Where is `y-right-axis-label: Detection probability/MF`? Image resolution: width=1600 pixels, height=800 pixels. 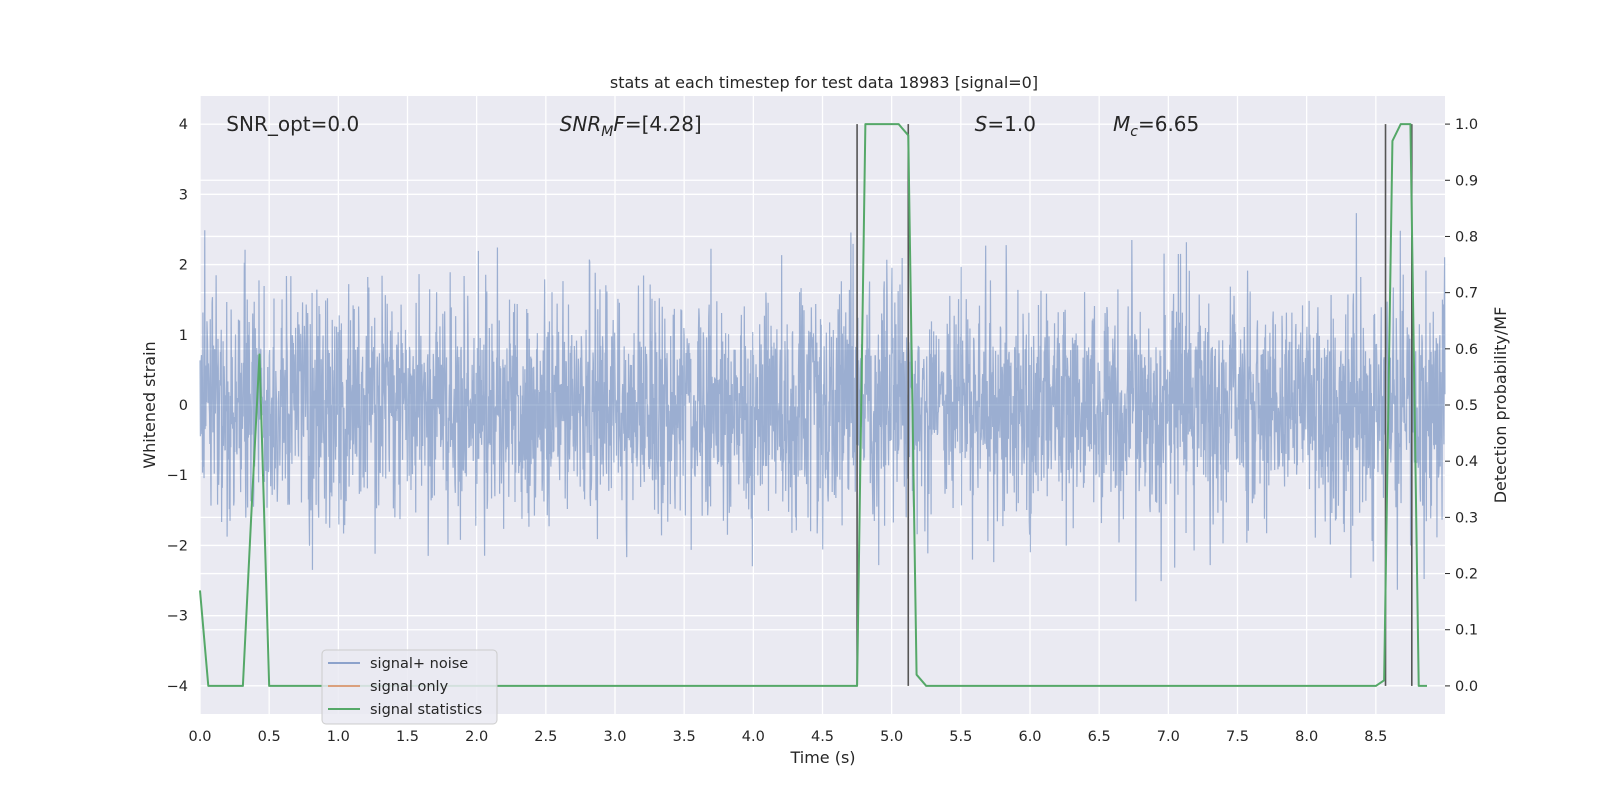 y-right-axis-label: Detection probability/MF is located at coordinates (1500, 405).